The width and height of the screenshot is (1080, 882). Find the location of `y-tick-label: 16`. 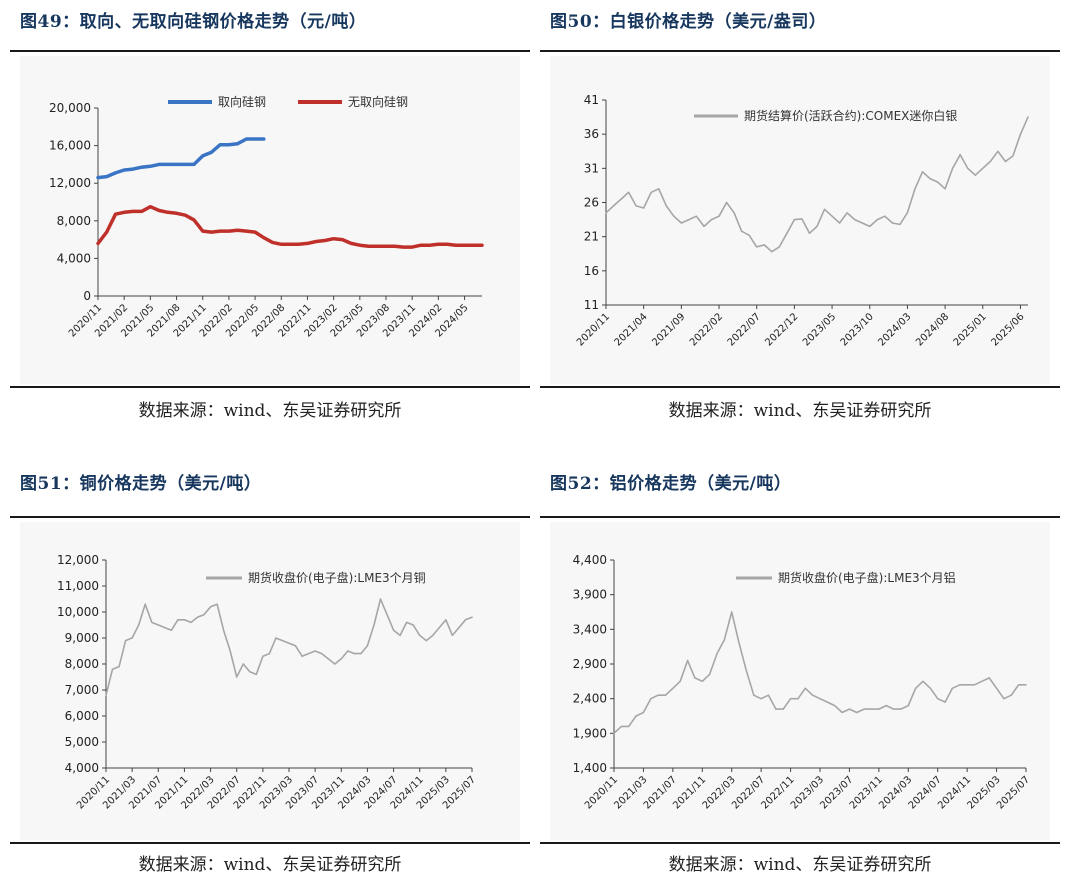

y-tick-label: 16 is located at coordinates (591, 271).